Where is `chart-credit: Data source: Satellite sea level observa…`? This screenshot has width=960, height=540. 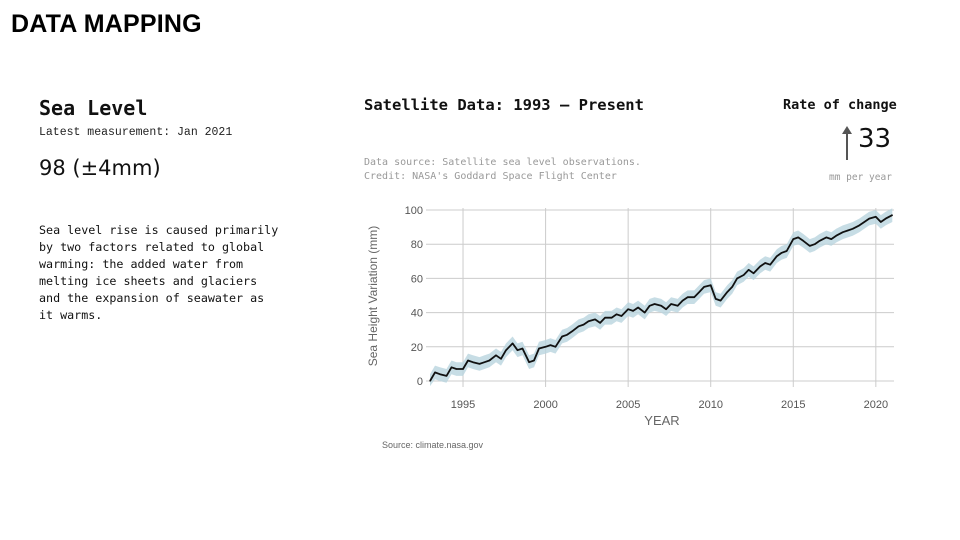
chart-credit: Data source: Satellite sea level observa… is located at coordinates (502, 169).